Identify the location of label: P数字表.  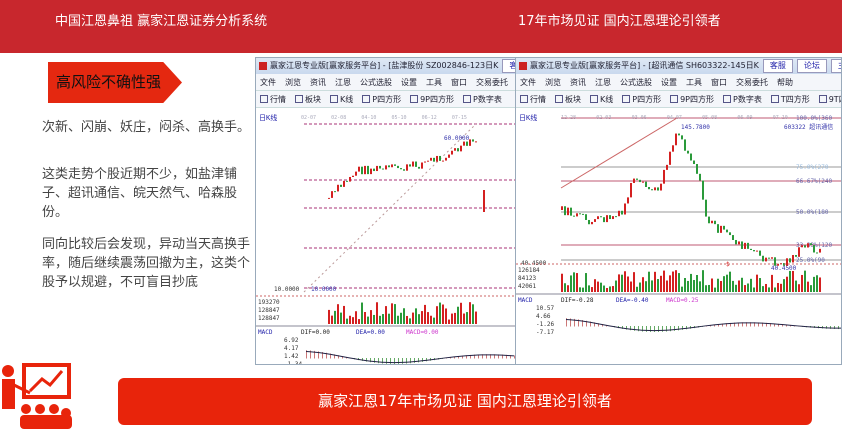
(747, 99).